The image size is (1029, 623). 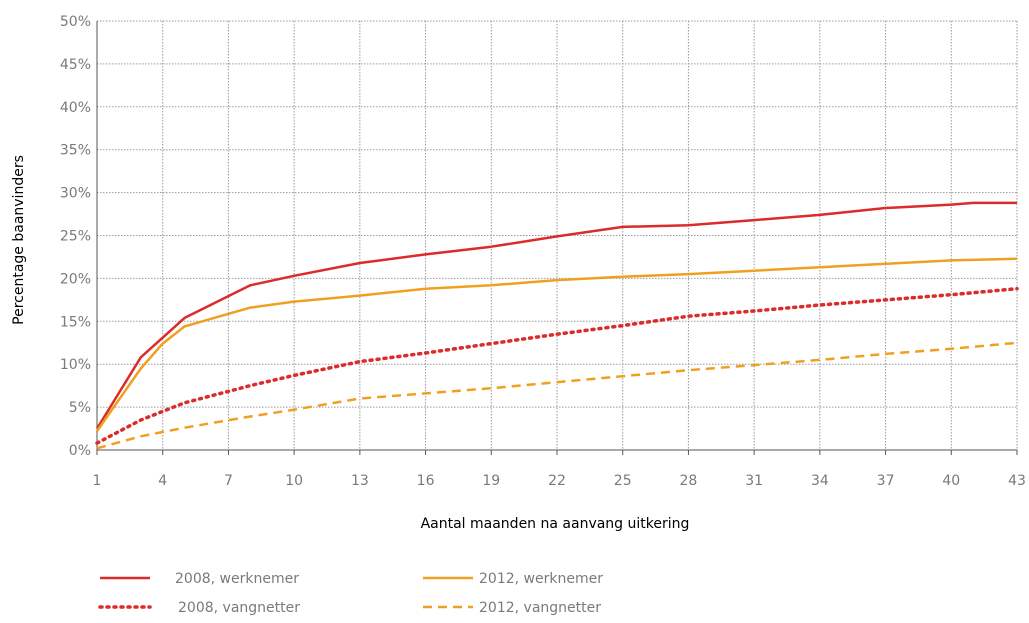 What do you see at coordinates (75, 322) in the screenshot?
I see `y-tick-label: 15%` at bounding box center [75, 322].